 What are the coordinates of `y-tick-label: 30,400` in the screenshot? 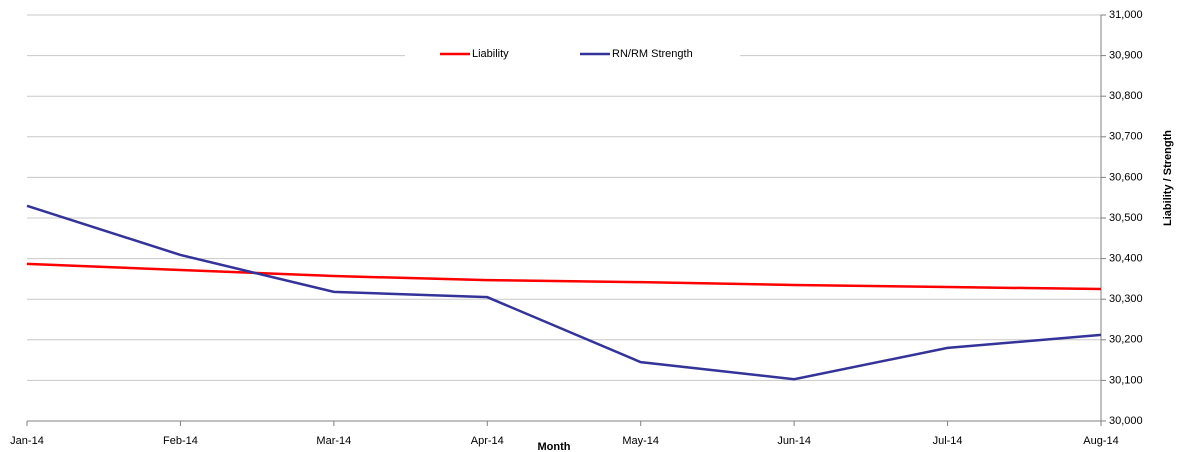 It's located at (1126, 259).